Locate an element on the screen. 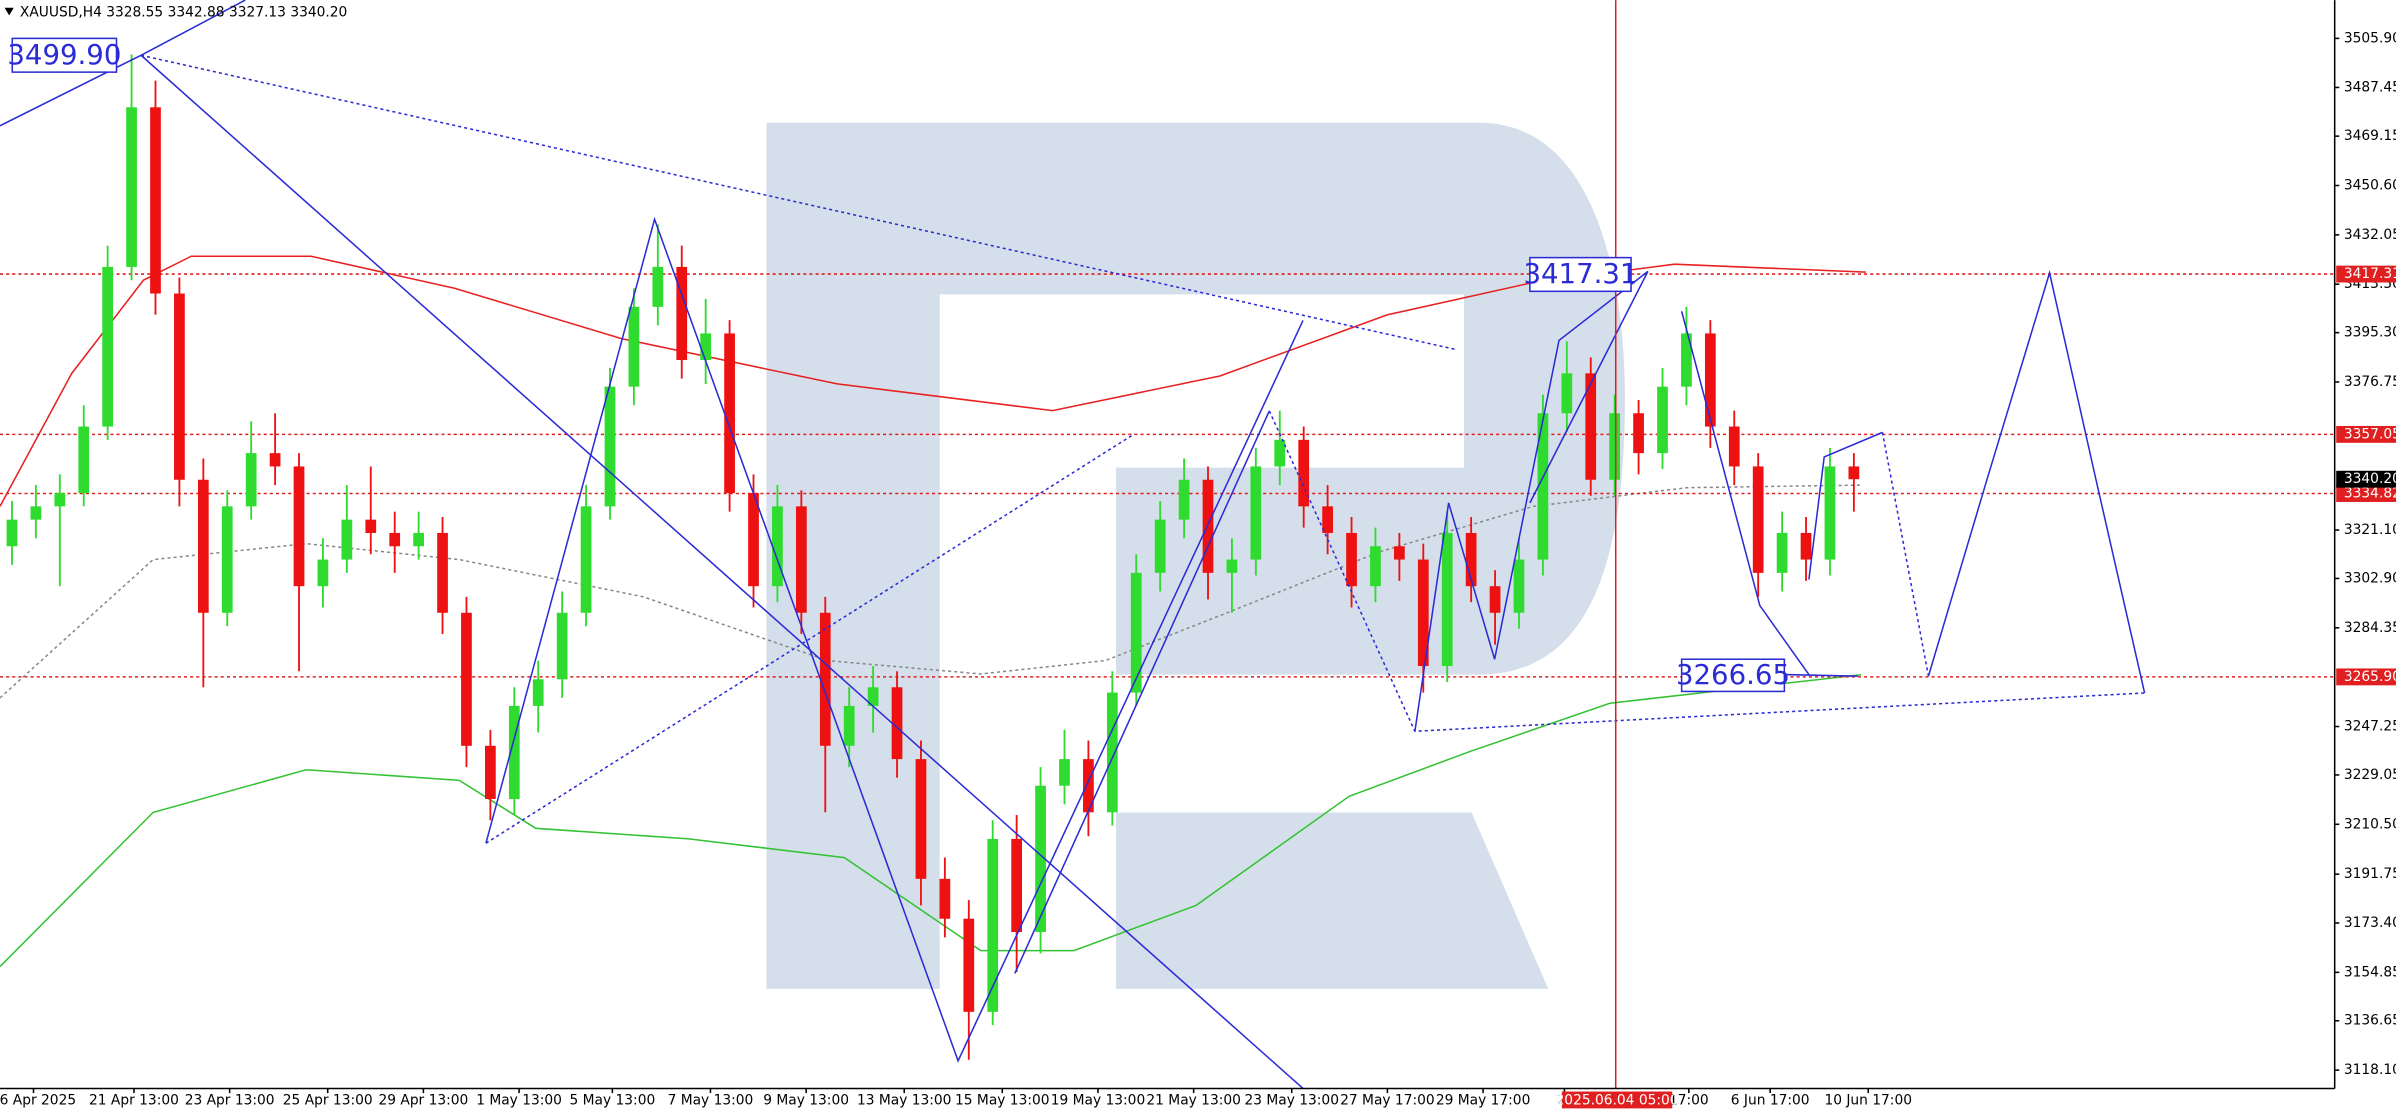  crosshair-label-box is located at coordinates (1617, 1100).